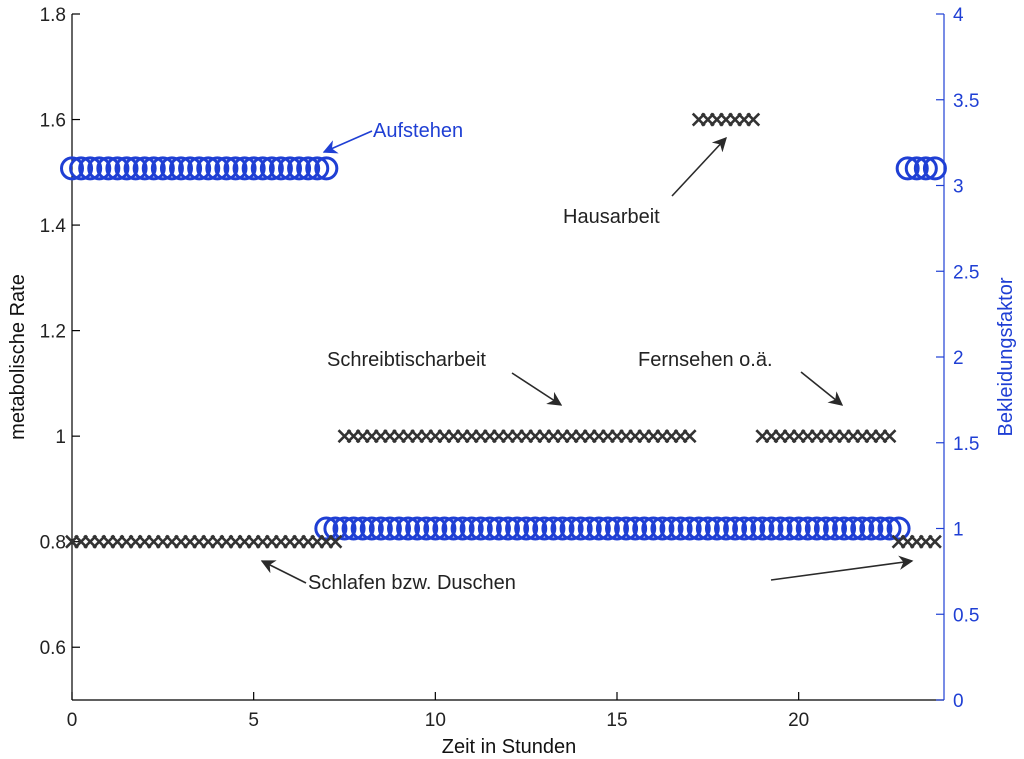  What do you see at coordinates (958, 187) in the screenshot?
I see `right-tick-label: 3` at bounding box center [958, 187].